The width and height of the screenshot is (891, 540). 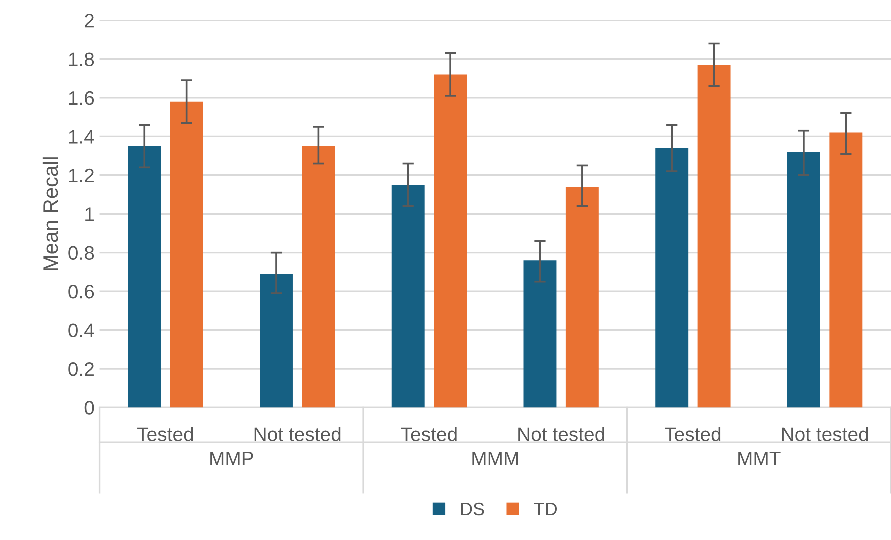 What do you see at coordinates (472, 509) in the screenshot?
I see `legend-label: DS` at bounding box center [472, 509].